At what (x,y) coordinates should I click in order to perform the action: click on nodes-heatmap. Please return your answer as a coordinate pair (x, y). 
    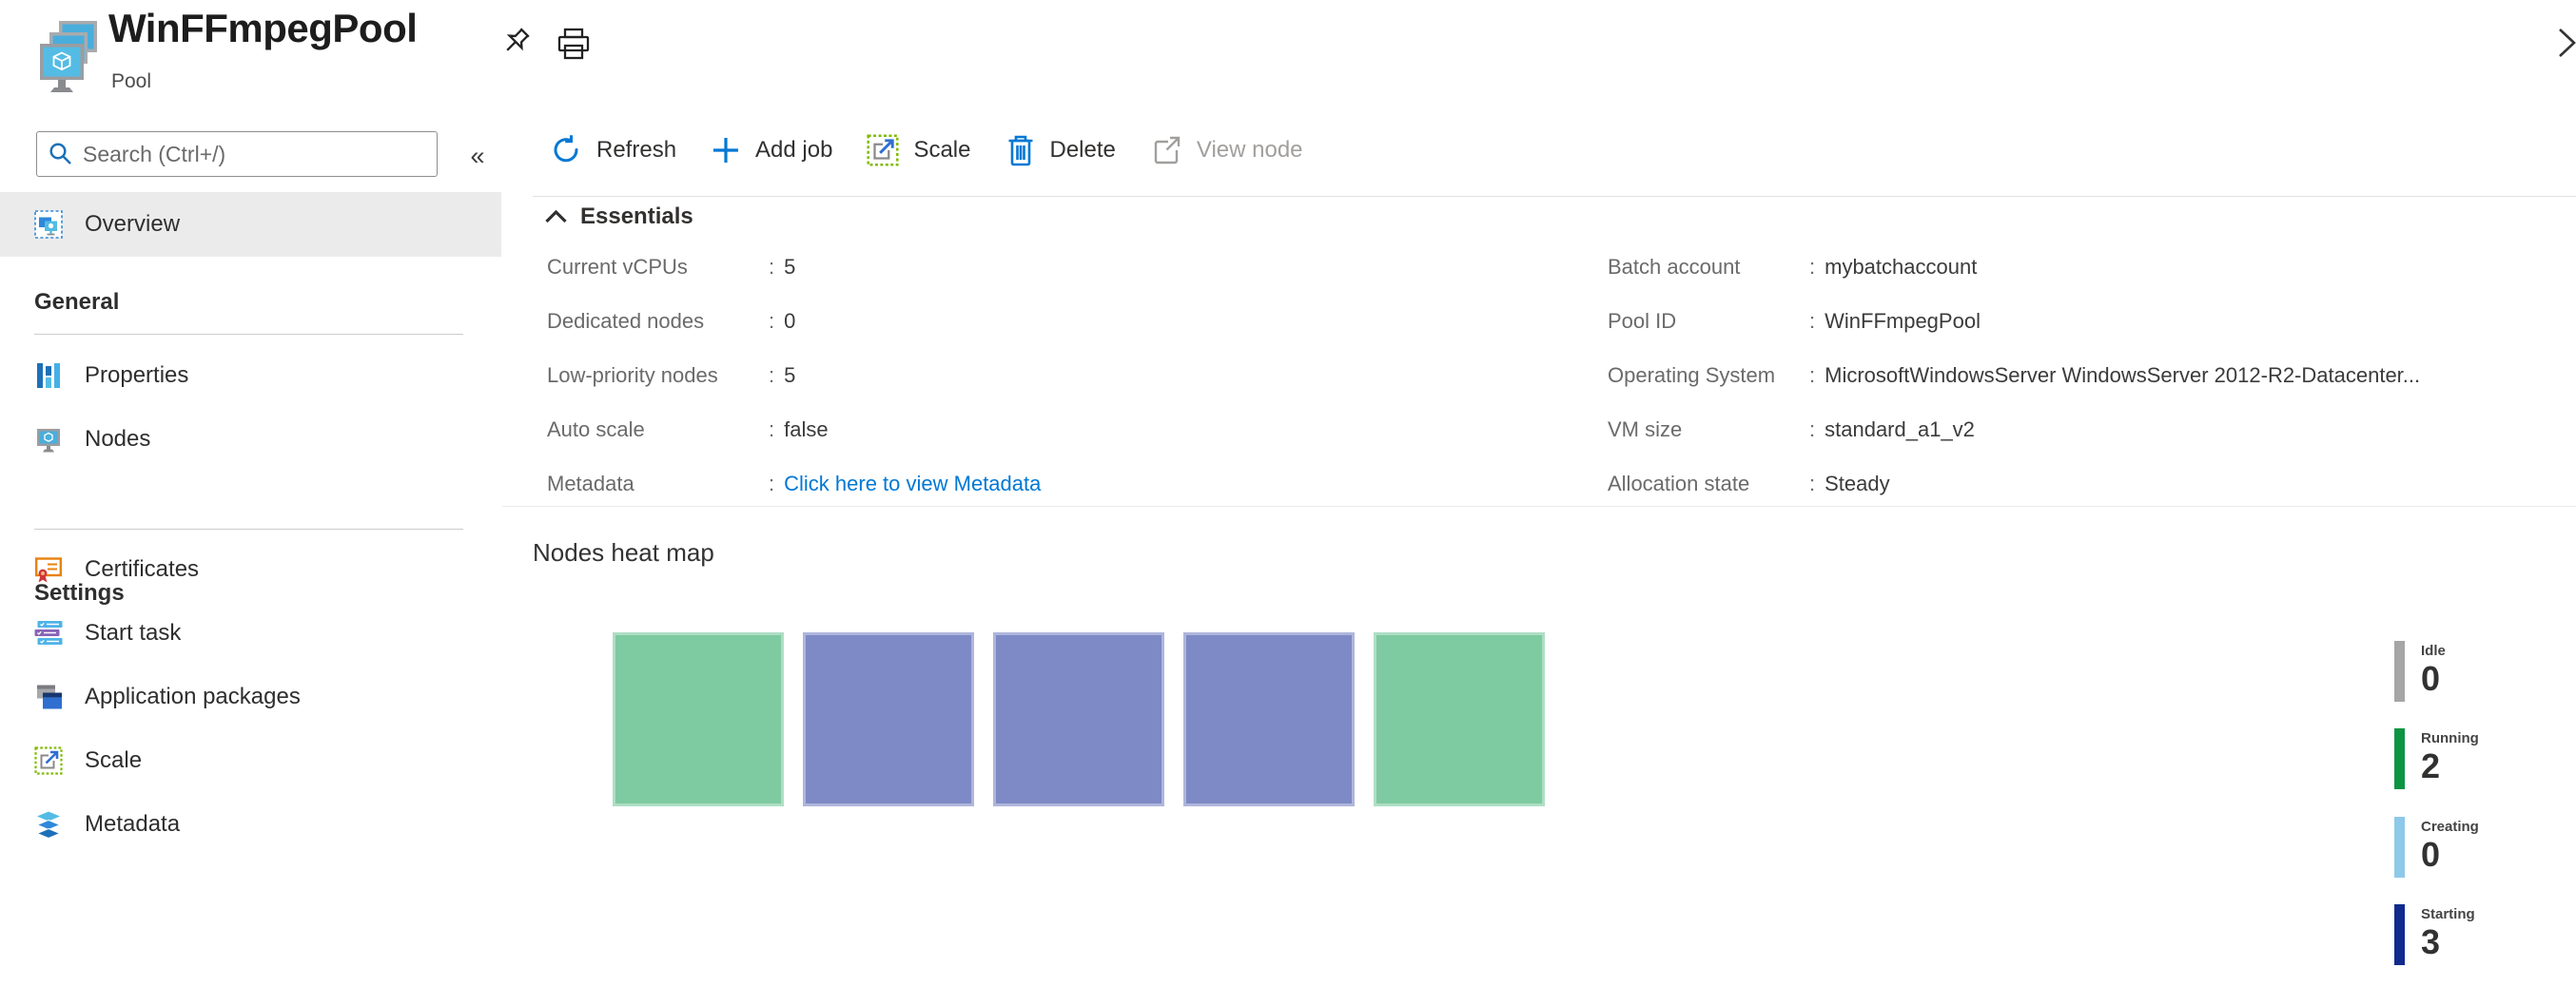
    Looking at the image, I should click on (1079, 719).